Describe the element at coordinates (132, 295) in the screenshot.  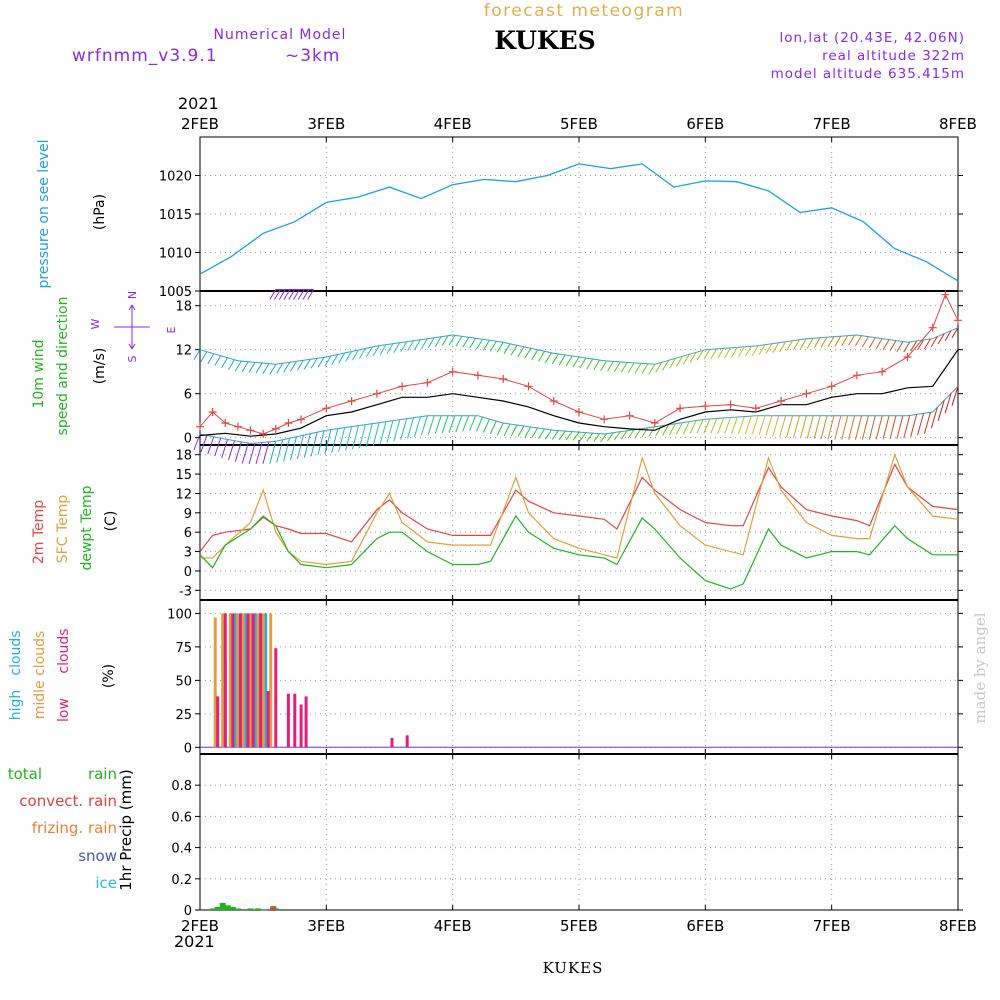
I see `compass-north: N` at that location.